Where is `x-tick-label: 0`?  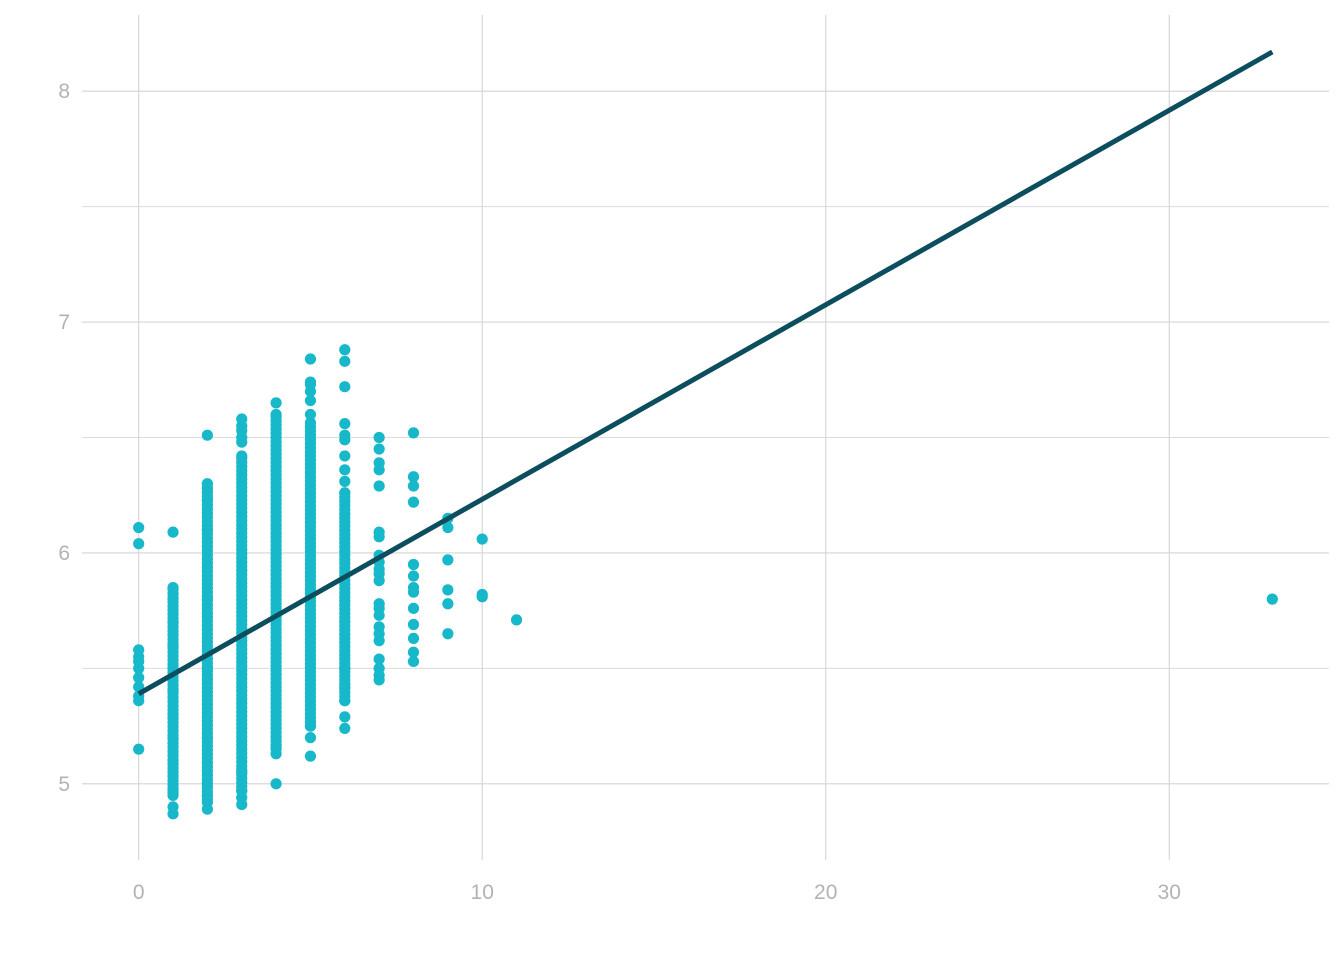
x-tick-label: 0 is located at coordinates (139, 892).